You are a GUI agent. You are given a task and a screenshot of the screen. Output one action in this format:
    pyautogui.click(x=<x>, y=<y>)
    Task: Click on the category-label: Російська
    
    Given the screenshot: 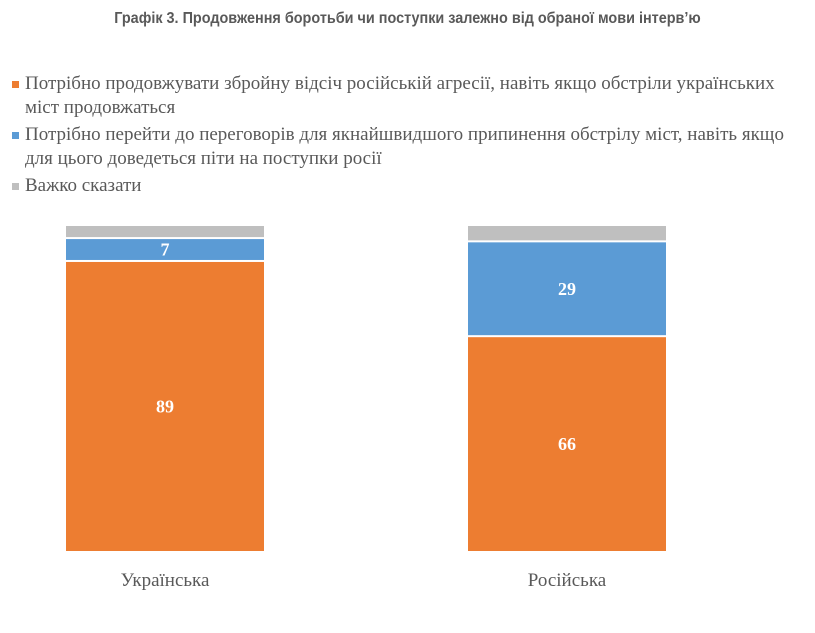 What is the action you would take?
    pyautogui.click(x=567, y=580)
    